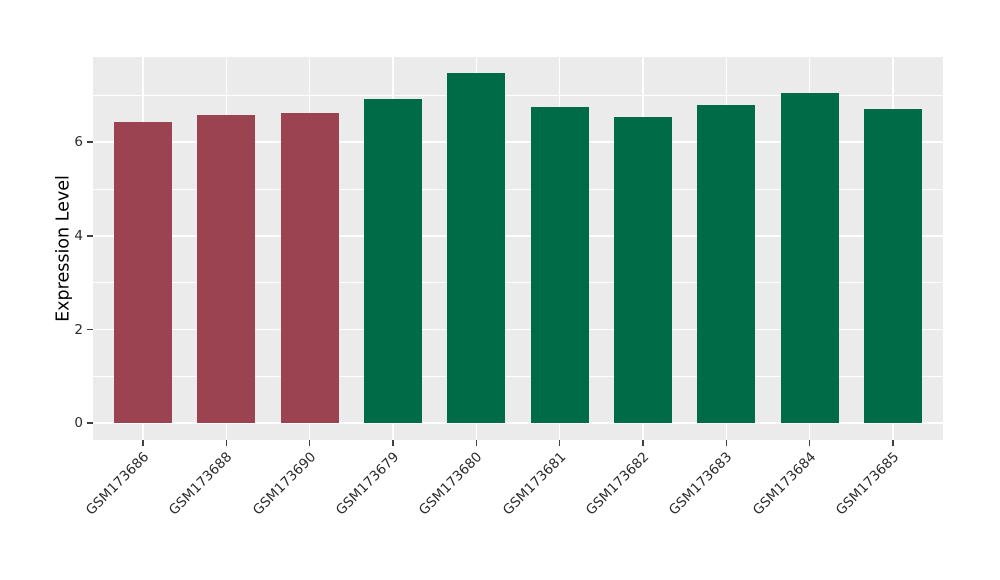 The width and height of the screenshot is (1000, 580). Describe the element at coordinates (726, 264) in the screenshot. I see `bar-GSM173683` at that location.